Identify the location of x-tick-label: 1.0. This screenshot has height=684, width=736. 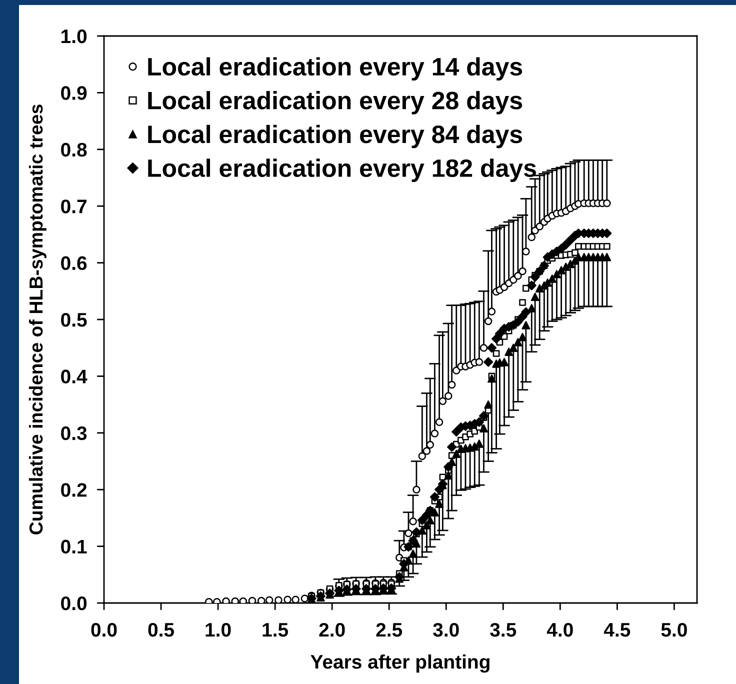
(218, 629).